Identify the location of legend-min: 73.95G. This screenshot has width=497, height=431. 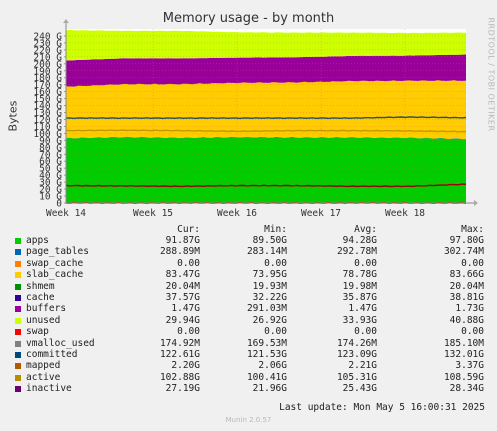
(269, 275).